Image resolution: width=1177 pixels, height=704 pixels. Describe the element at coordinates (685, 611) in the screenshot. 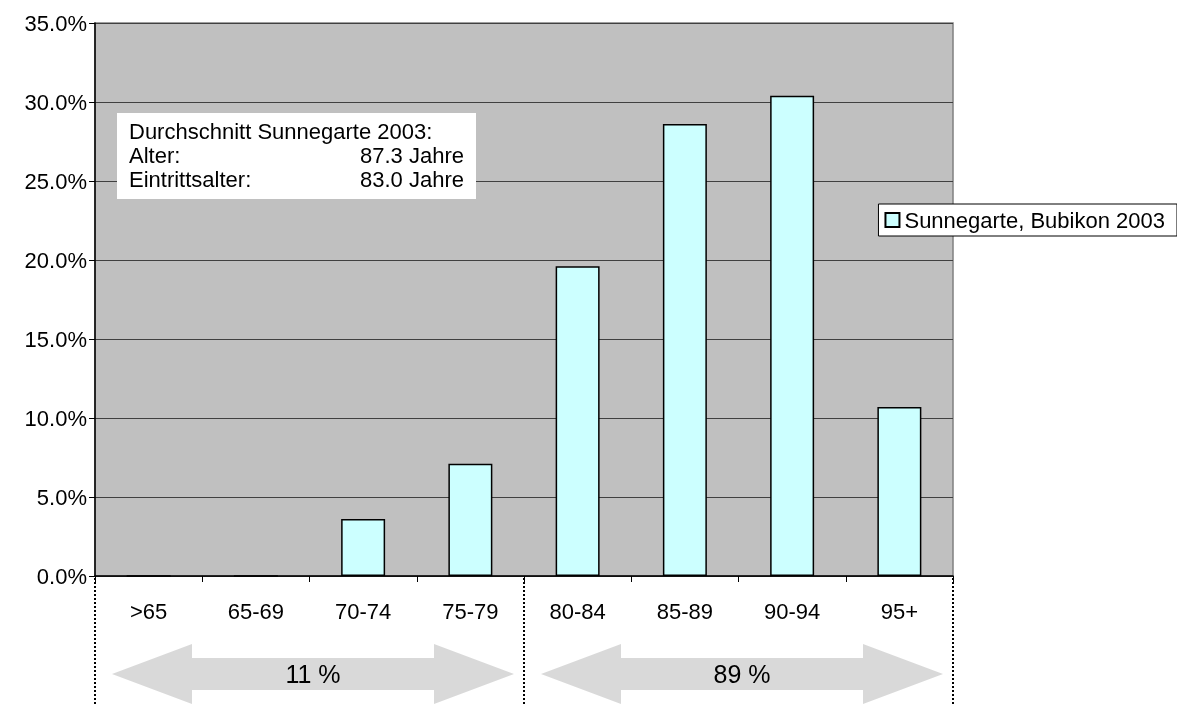

I see `x-tick-label: 85-89` at that location.